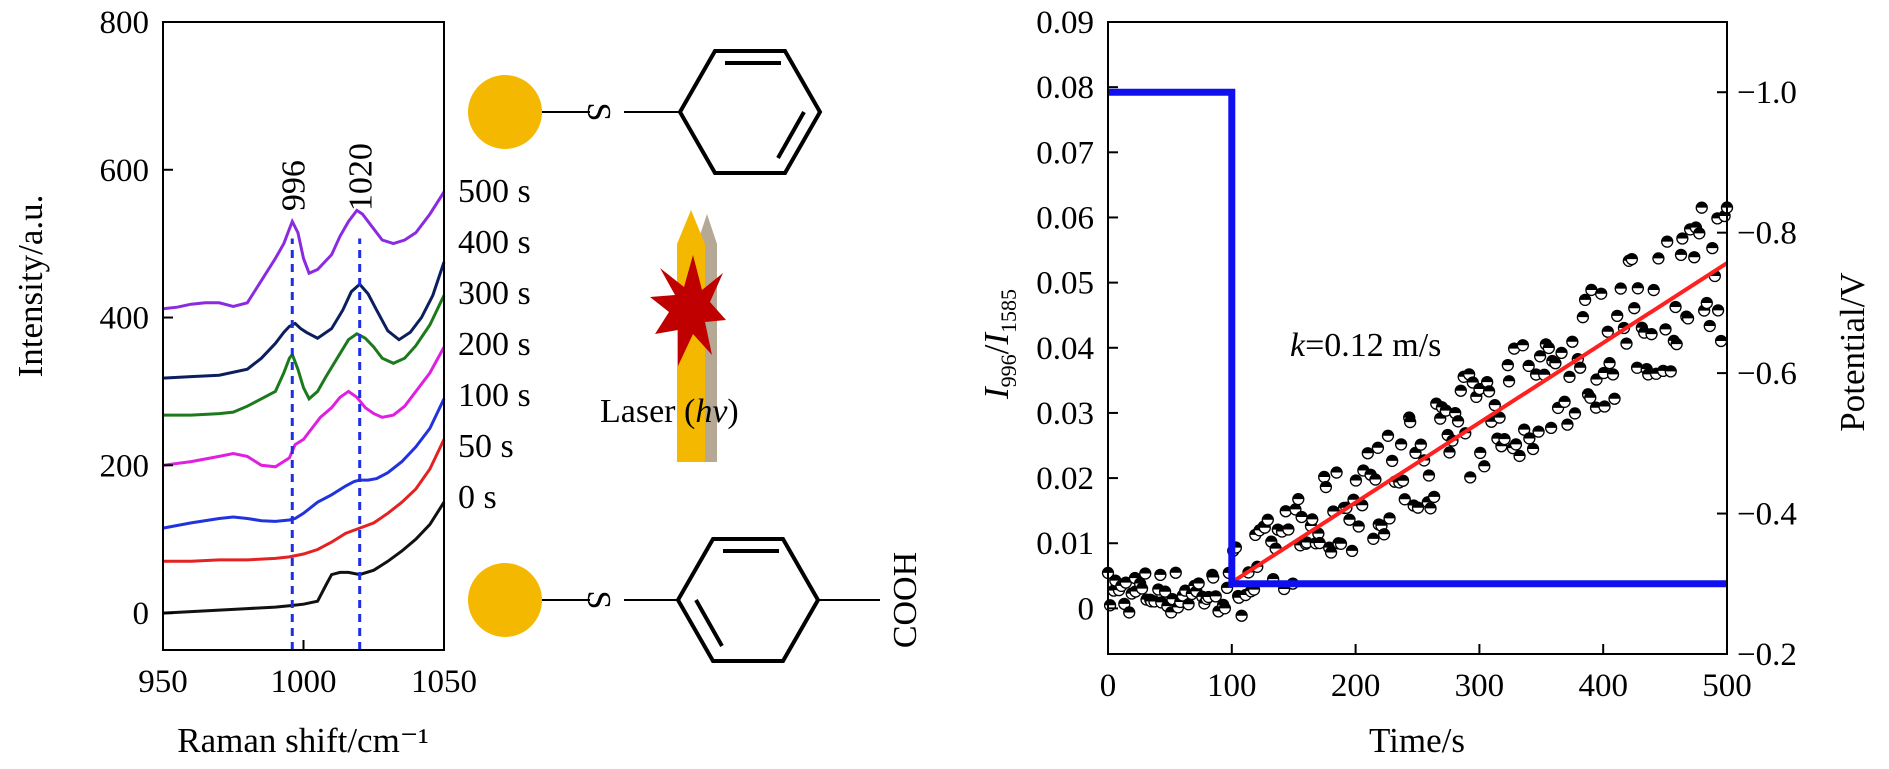 The image size is (1889, 769). Describe the element at coordinates (1108, 686) in the screenshot. I see `kinetics-xtick-label: 0` at that location.